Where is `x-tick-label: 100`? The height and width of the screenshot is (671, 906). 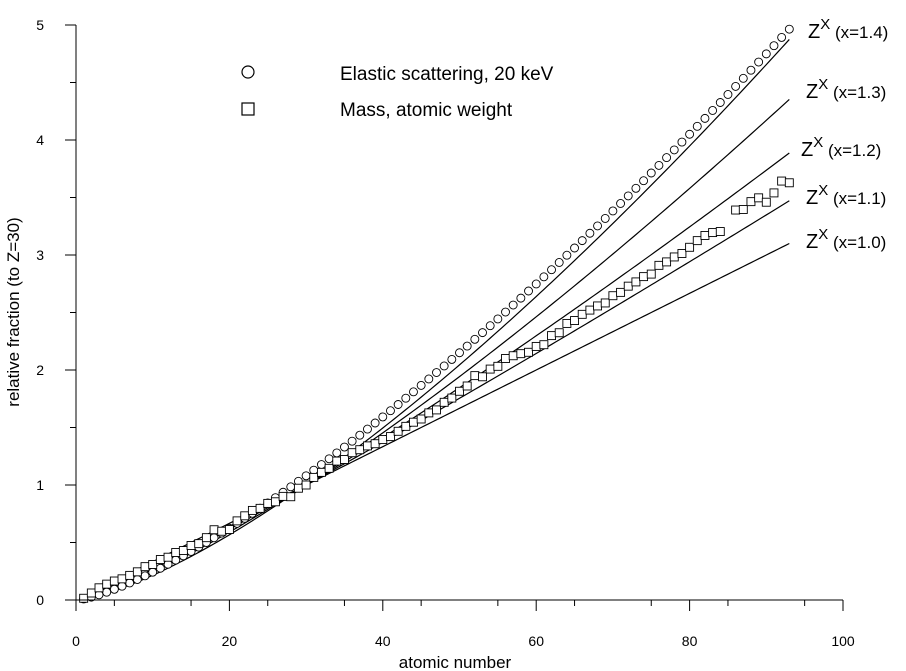 x-tick-label: 100 is located at coordinates (843, 641).